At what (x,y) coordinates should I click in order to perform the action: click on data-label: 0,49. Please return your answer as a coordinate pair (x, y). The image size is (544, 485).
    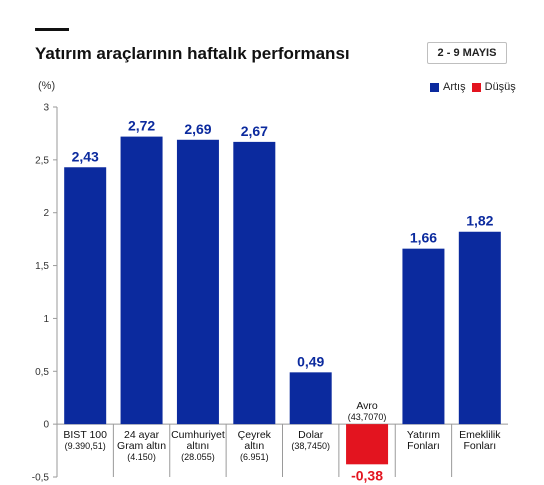
    Looking at the image, I should click on (310, 361).